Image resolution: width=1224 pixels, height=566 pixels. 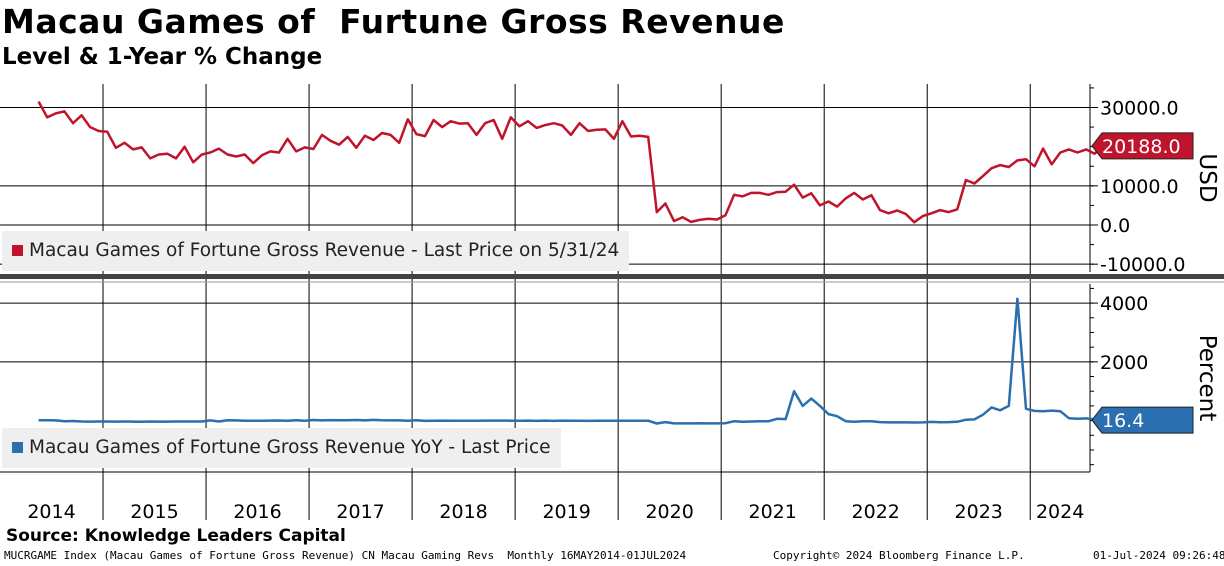 What do you see at coordinates (1207, 177) in the screenshot?
I see `y-axis-title: USD` at bounding box center [1207, 177].